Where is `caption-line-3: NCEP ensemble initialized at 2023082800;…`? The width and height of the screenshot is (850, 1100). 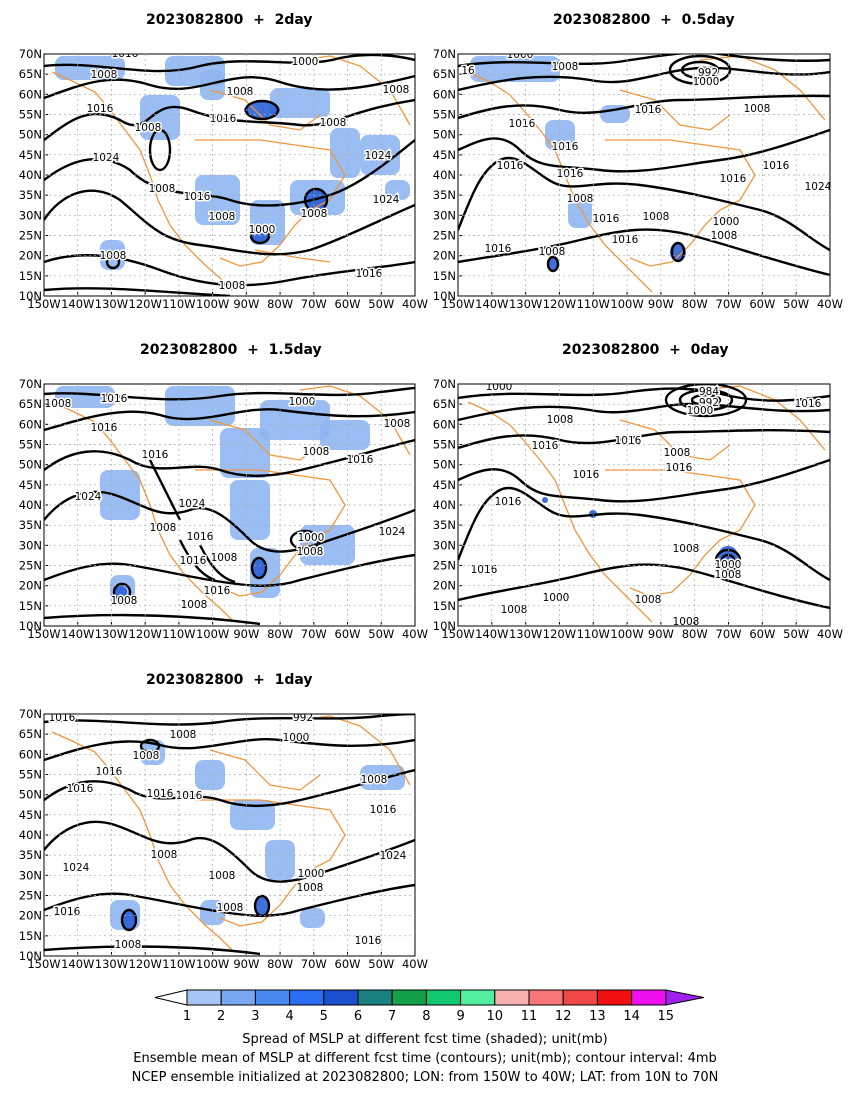 caption-line-3: NCEP ensemble initialized at 2023082800;… is located at coordinates (425, 1077).